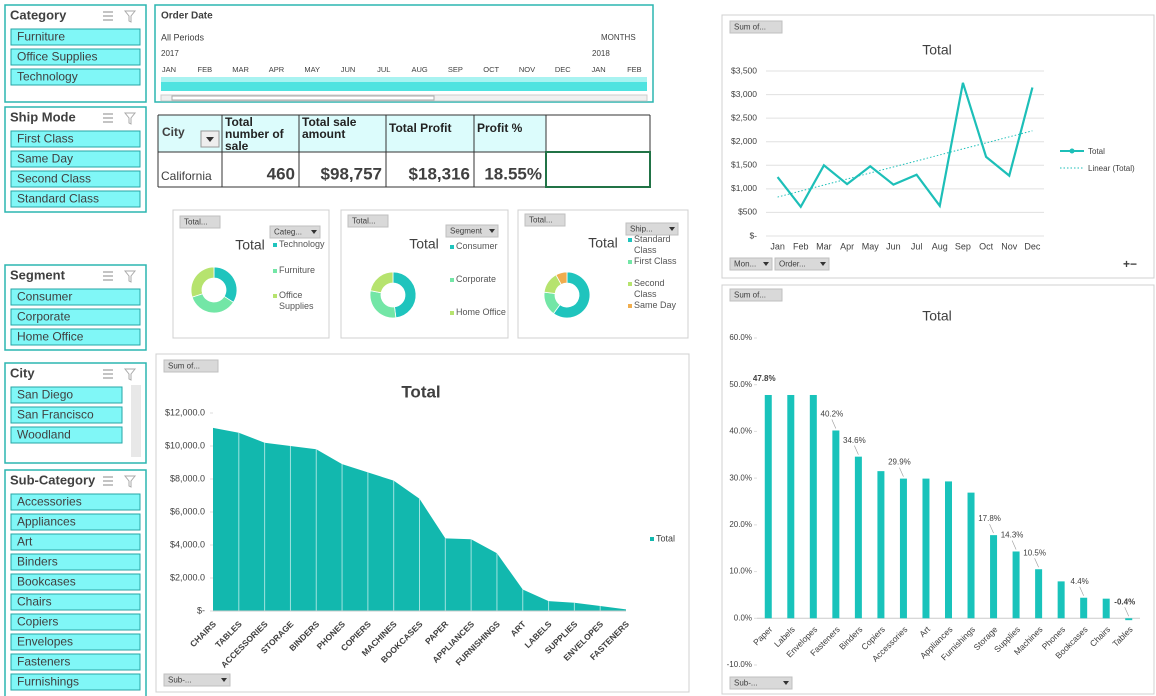 The height and width of the screenshot is (696, 1156). Describe the element at coordinates (477, 246) in the screenshot. I see `legend-label-box: Consumer` at that location.